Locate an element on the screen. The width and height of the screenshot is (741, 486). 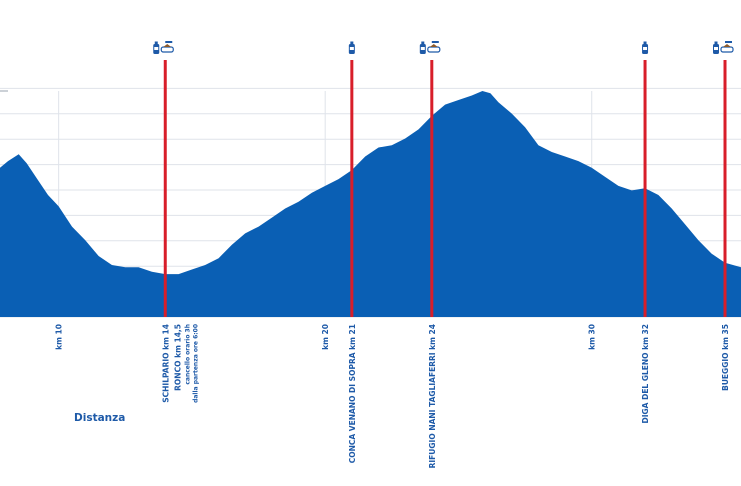
x-tick-label: km 10 is located at coordinates (59, 337).